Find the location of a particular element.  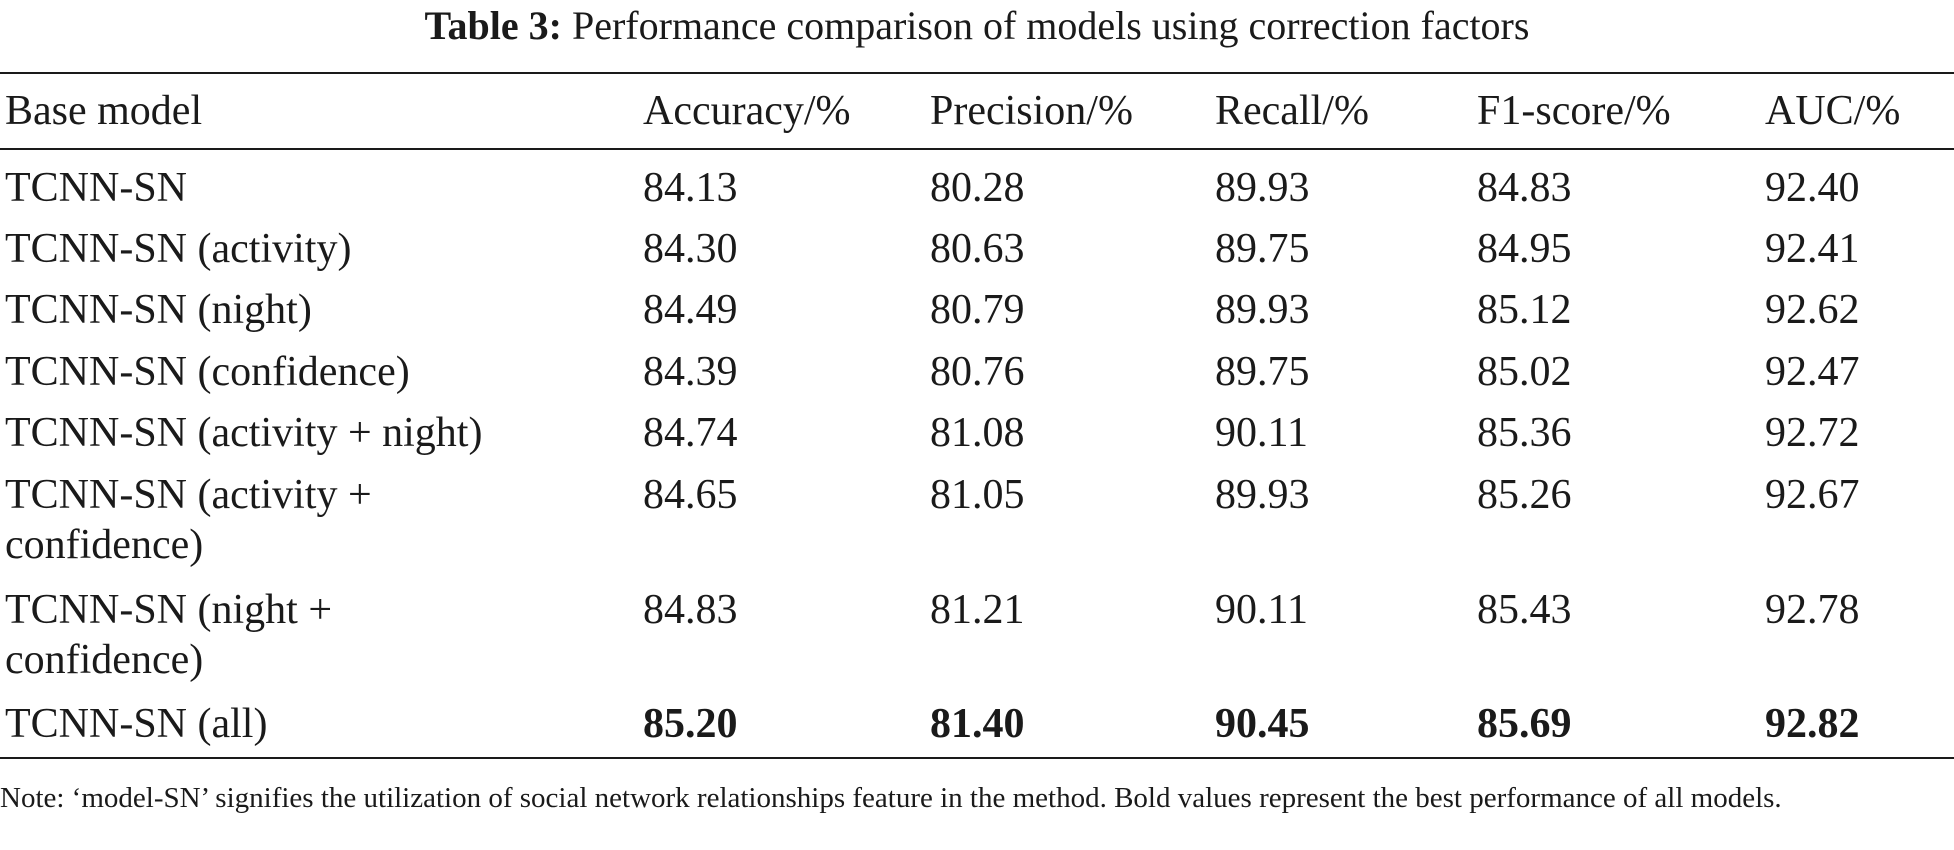

table-caption-label: Table 3: is located at coordinates (493, 25).